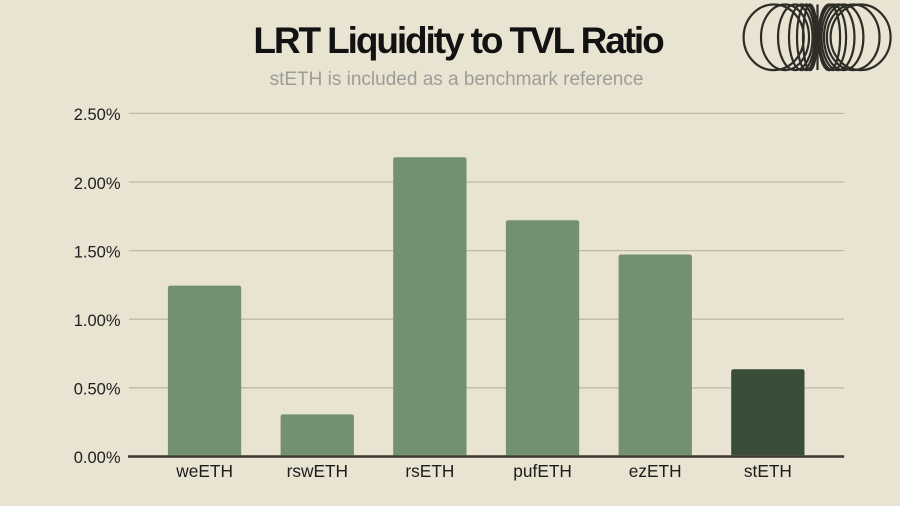  What do you see at coordinates (97, 321) in the screenshot?
I see `svg-text: 1.00%` at bounding box center [97, 321].